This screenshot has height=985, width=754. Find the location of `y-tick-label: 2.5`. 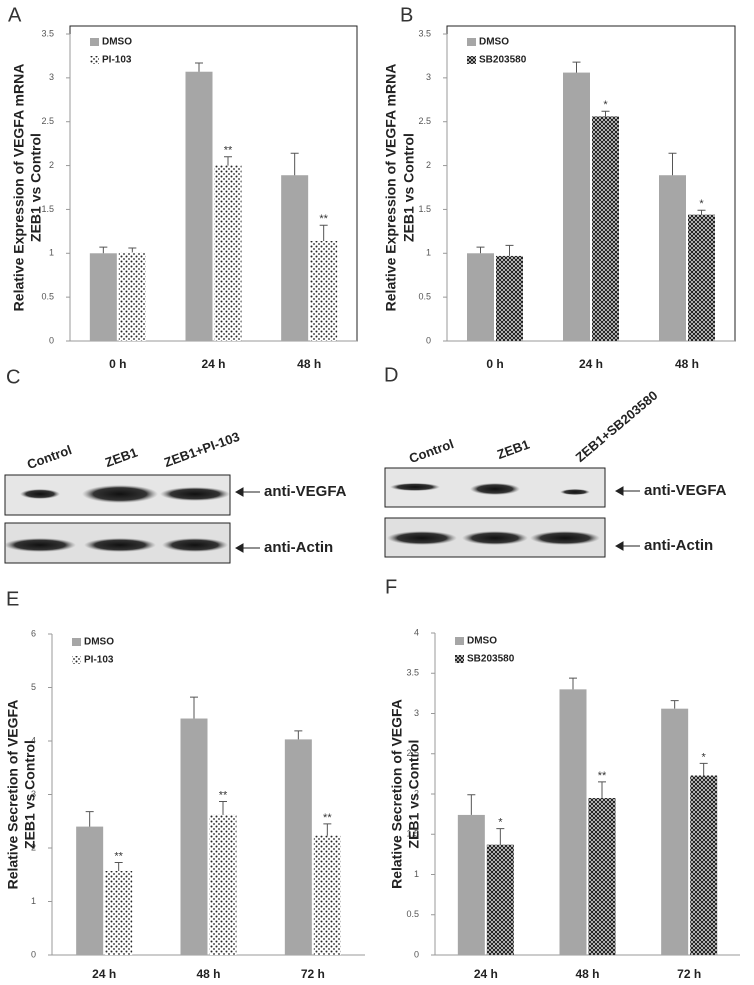

y-tick-label: 2.5 is located at coordinates (412, 753).